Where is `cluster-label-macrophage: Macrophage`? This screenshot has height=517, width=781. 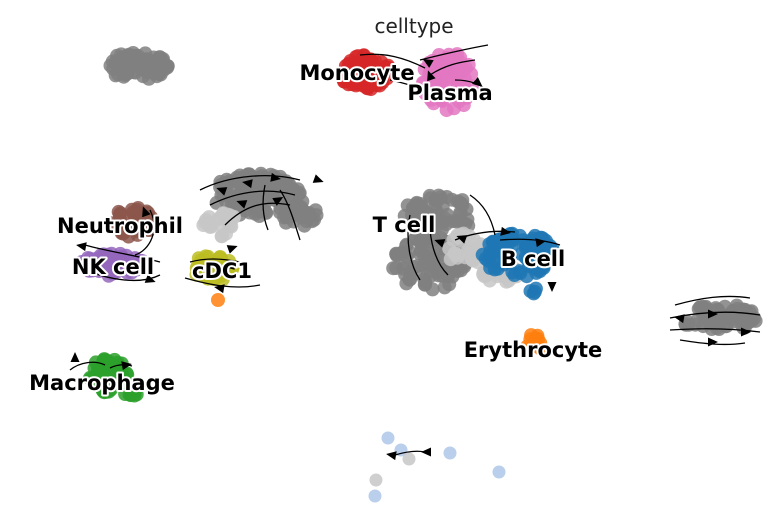 cluster-label-macrophage: Macrophage is located at coordinates (102, 383).